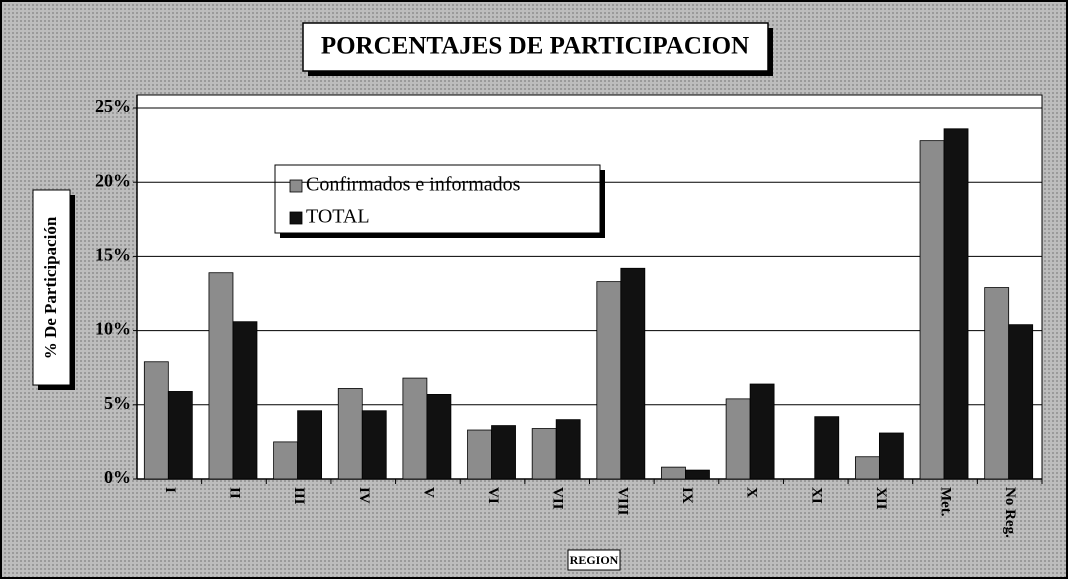  Describe the element at coordinates (364, 495) in the screenshot. I see `x-tick-label: IV` at that location.